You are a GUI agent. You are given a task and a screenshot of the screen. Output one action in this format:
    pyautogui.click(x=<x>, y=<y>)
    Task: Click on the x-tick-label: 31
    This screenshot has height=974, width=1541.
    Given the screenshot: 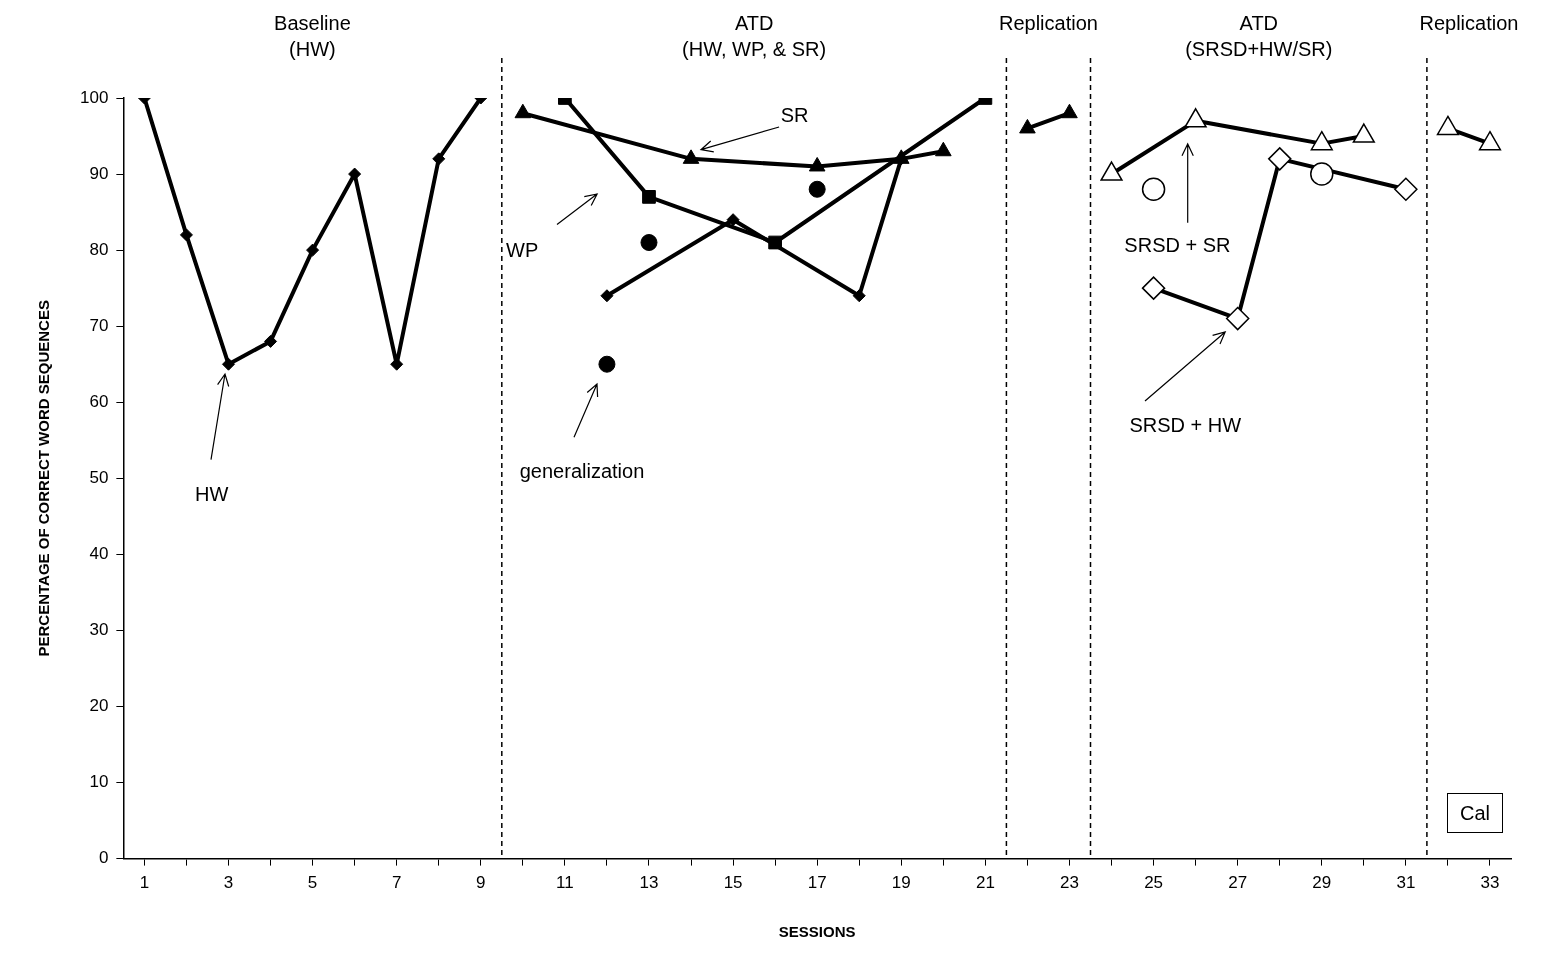 What is the action you would take?
    pyautogui.click(x=1406, y=883)
    